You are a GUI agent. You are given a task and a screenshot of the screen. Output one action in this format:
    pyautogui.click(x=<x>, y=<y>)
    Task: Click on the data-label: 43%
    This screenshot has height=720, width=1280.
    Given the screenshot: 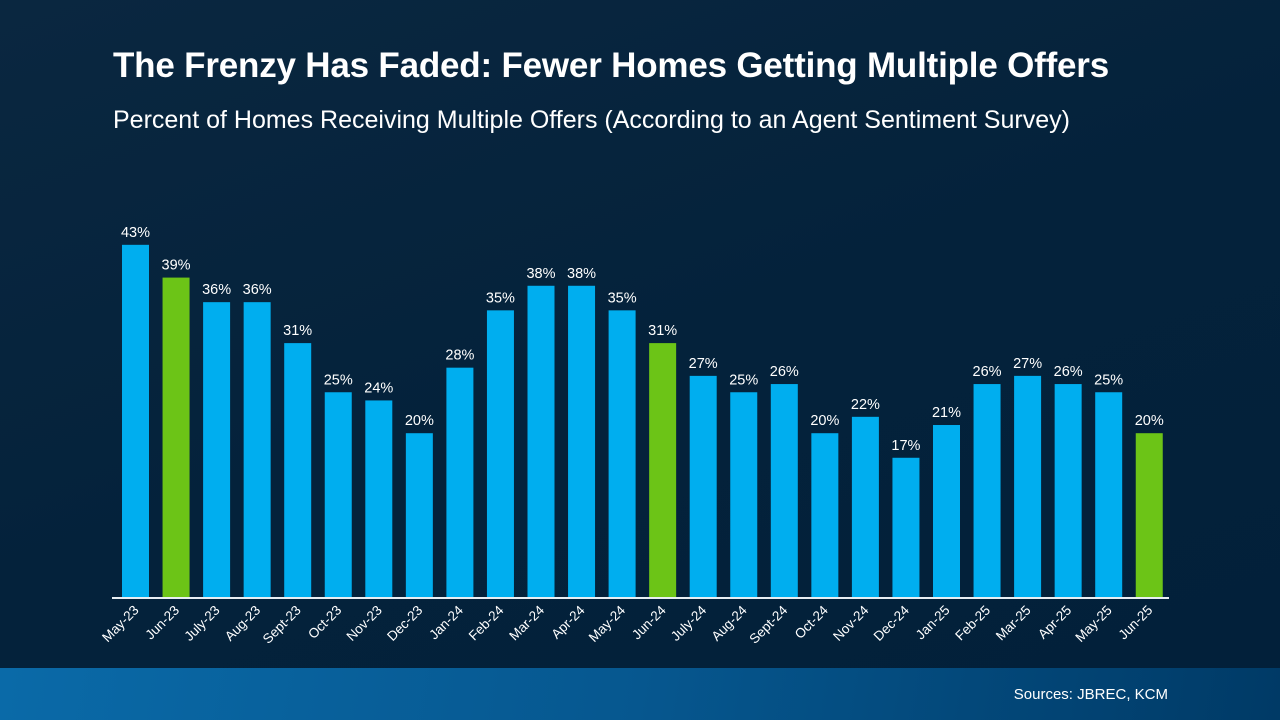 What is the action you would take?
    pyautogui.click(x=135, y=233)
    